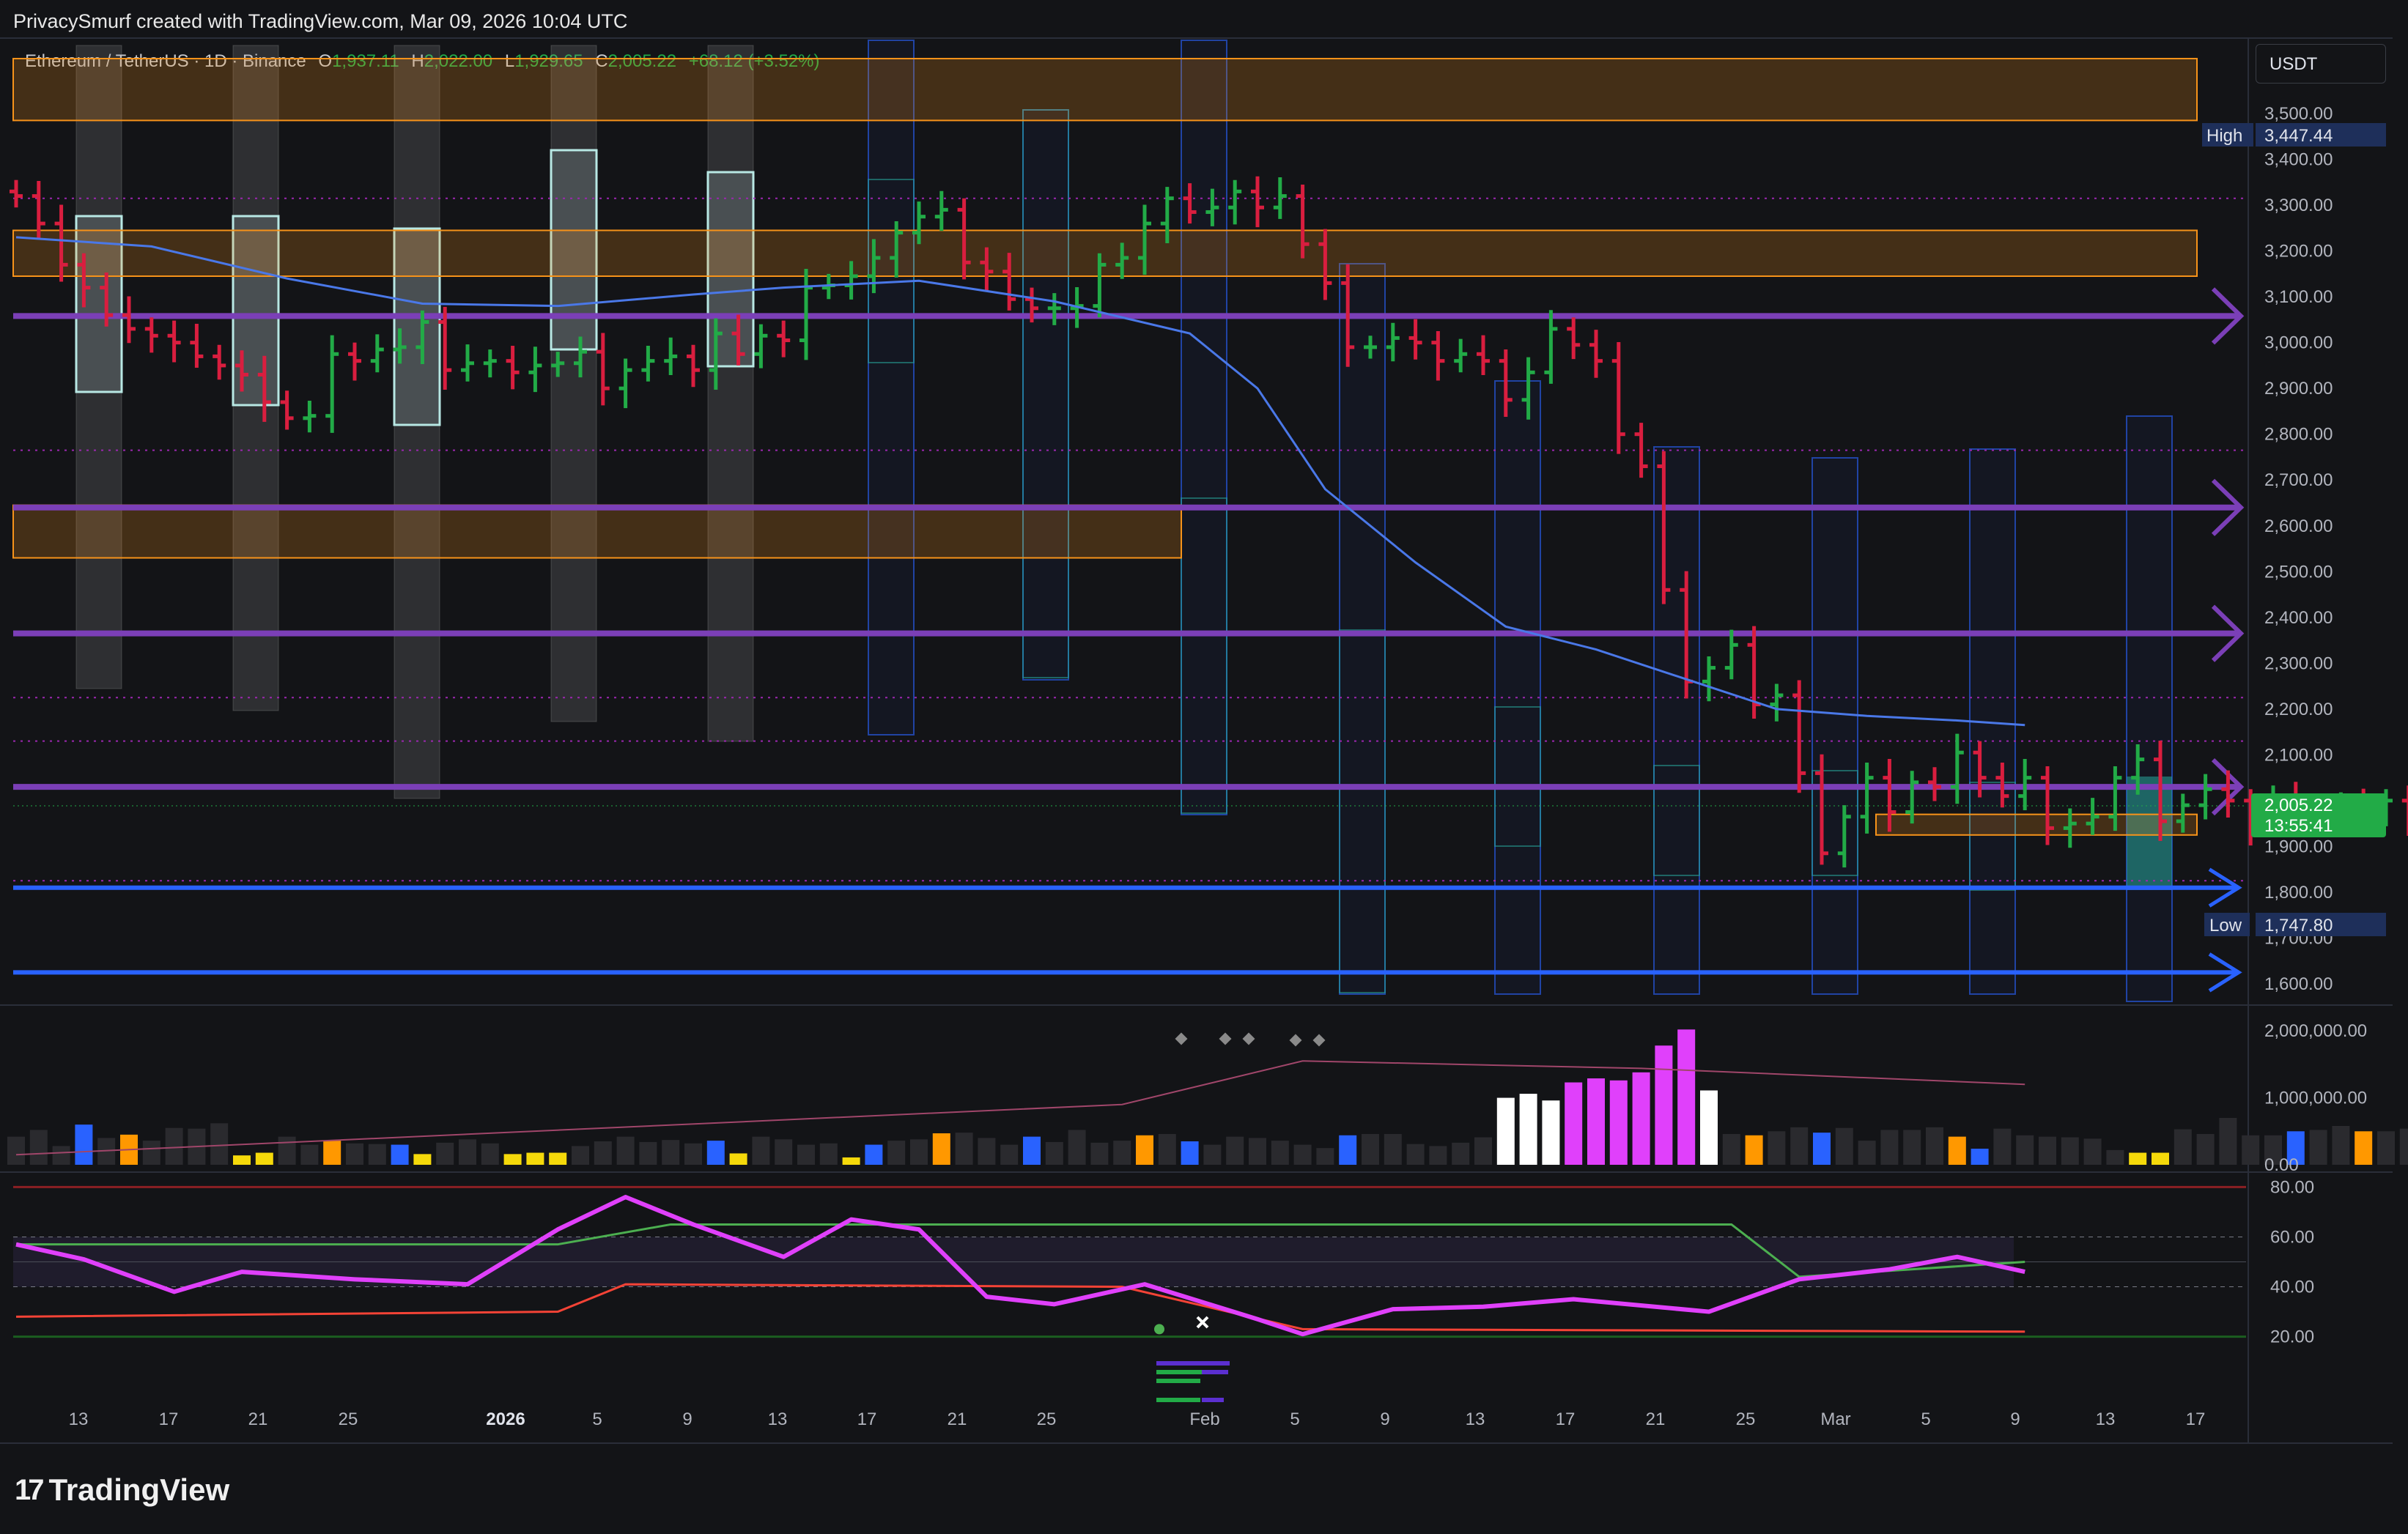  What do you see at coordinates (2225, 926) in the screenshot?
I see `low-label: Low` at bounding box center [2225, 926].